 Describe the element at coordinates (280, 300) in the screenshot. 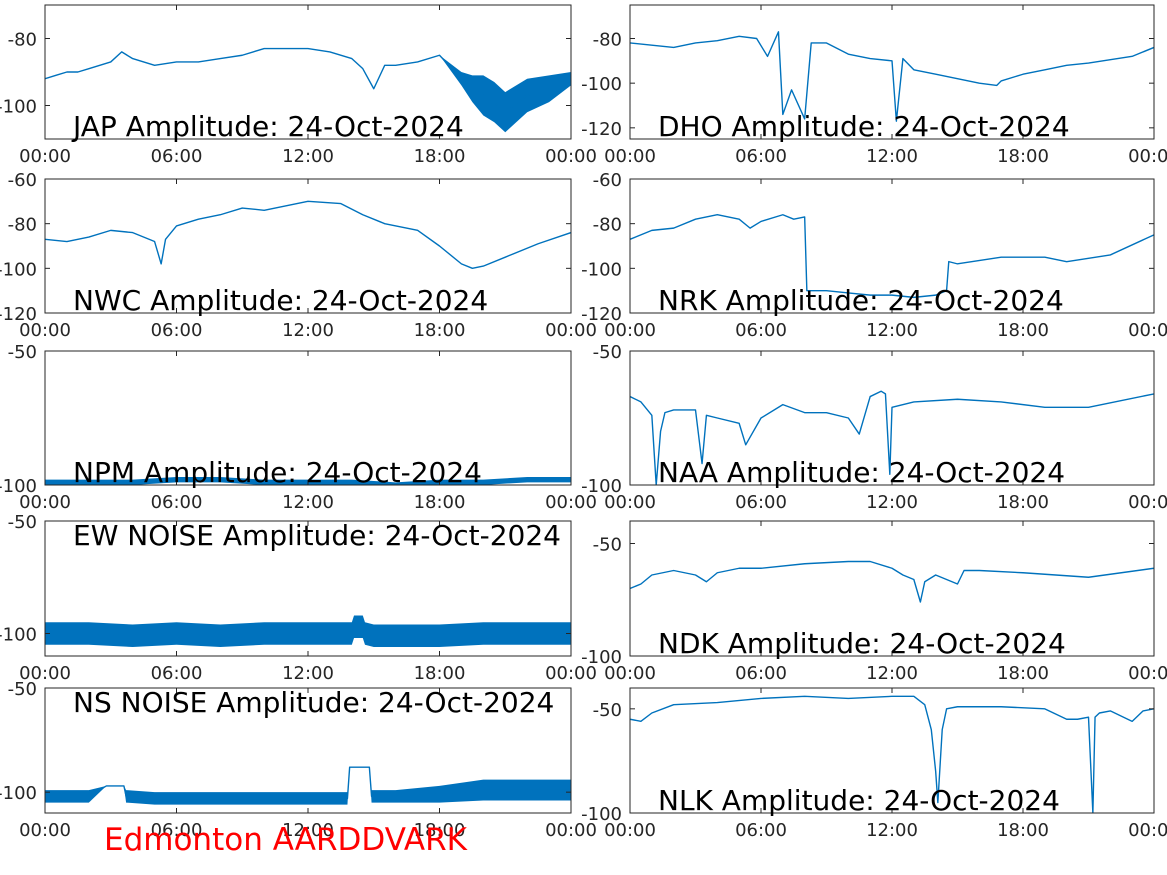

I see `panel-title: NWC Amplitude: 24-Oct-2024` at that location.